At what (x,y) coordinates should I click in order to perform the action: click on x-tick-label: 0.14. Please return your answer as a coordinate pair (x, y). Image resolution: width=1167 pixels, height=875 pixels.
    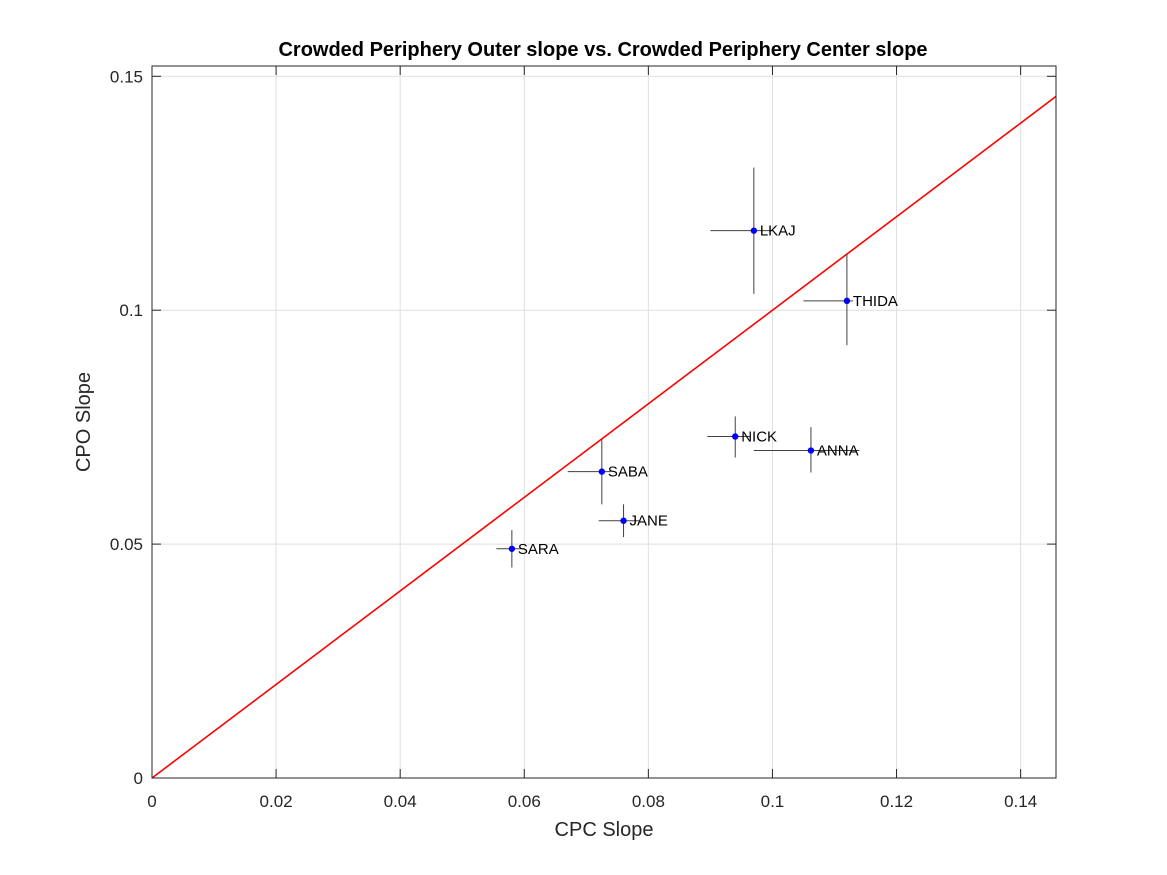
    Looking at the image, I should click on (1020, 801).